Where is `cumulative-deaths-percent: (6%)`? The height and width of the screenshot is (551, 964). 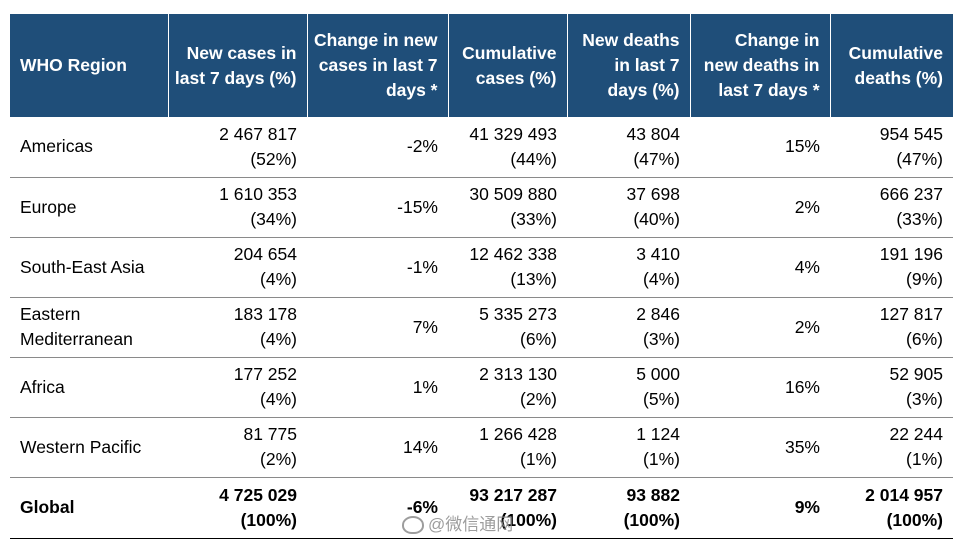 cumulative-deaths-percent: (6%) is located at coordinates (924, 339).